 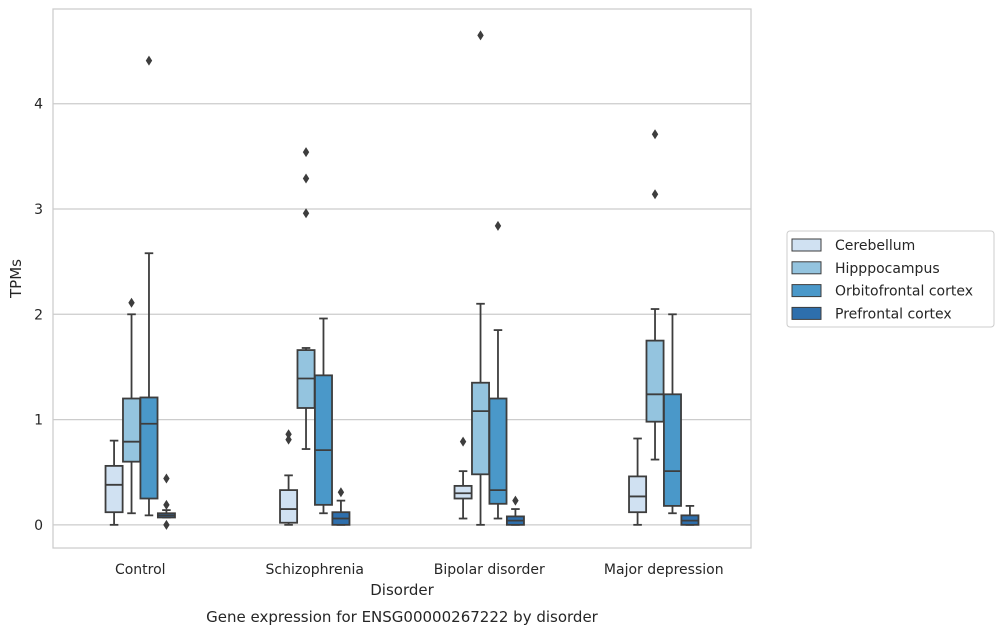 I want to click on legend-entry-label: Hipppocampus, so click(x=887, y=269).